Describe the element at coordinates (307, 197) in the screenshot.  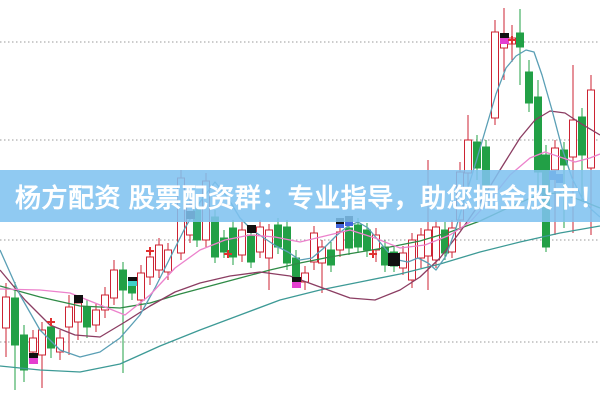
I see `ad-banner-text: 杨方配资 股票配资群：专业指导，助您掘金股市！` at that location.